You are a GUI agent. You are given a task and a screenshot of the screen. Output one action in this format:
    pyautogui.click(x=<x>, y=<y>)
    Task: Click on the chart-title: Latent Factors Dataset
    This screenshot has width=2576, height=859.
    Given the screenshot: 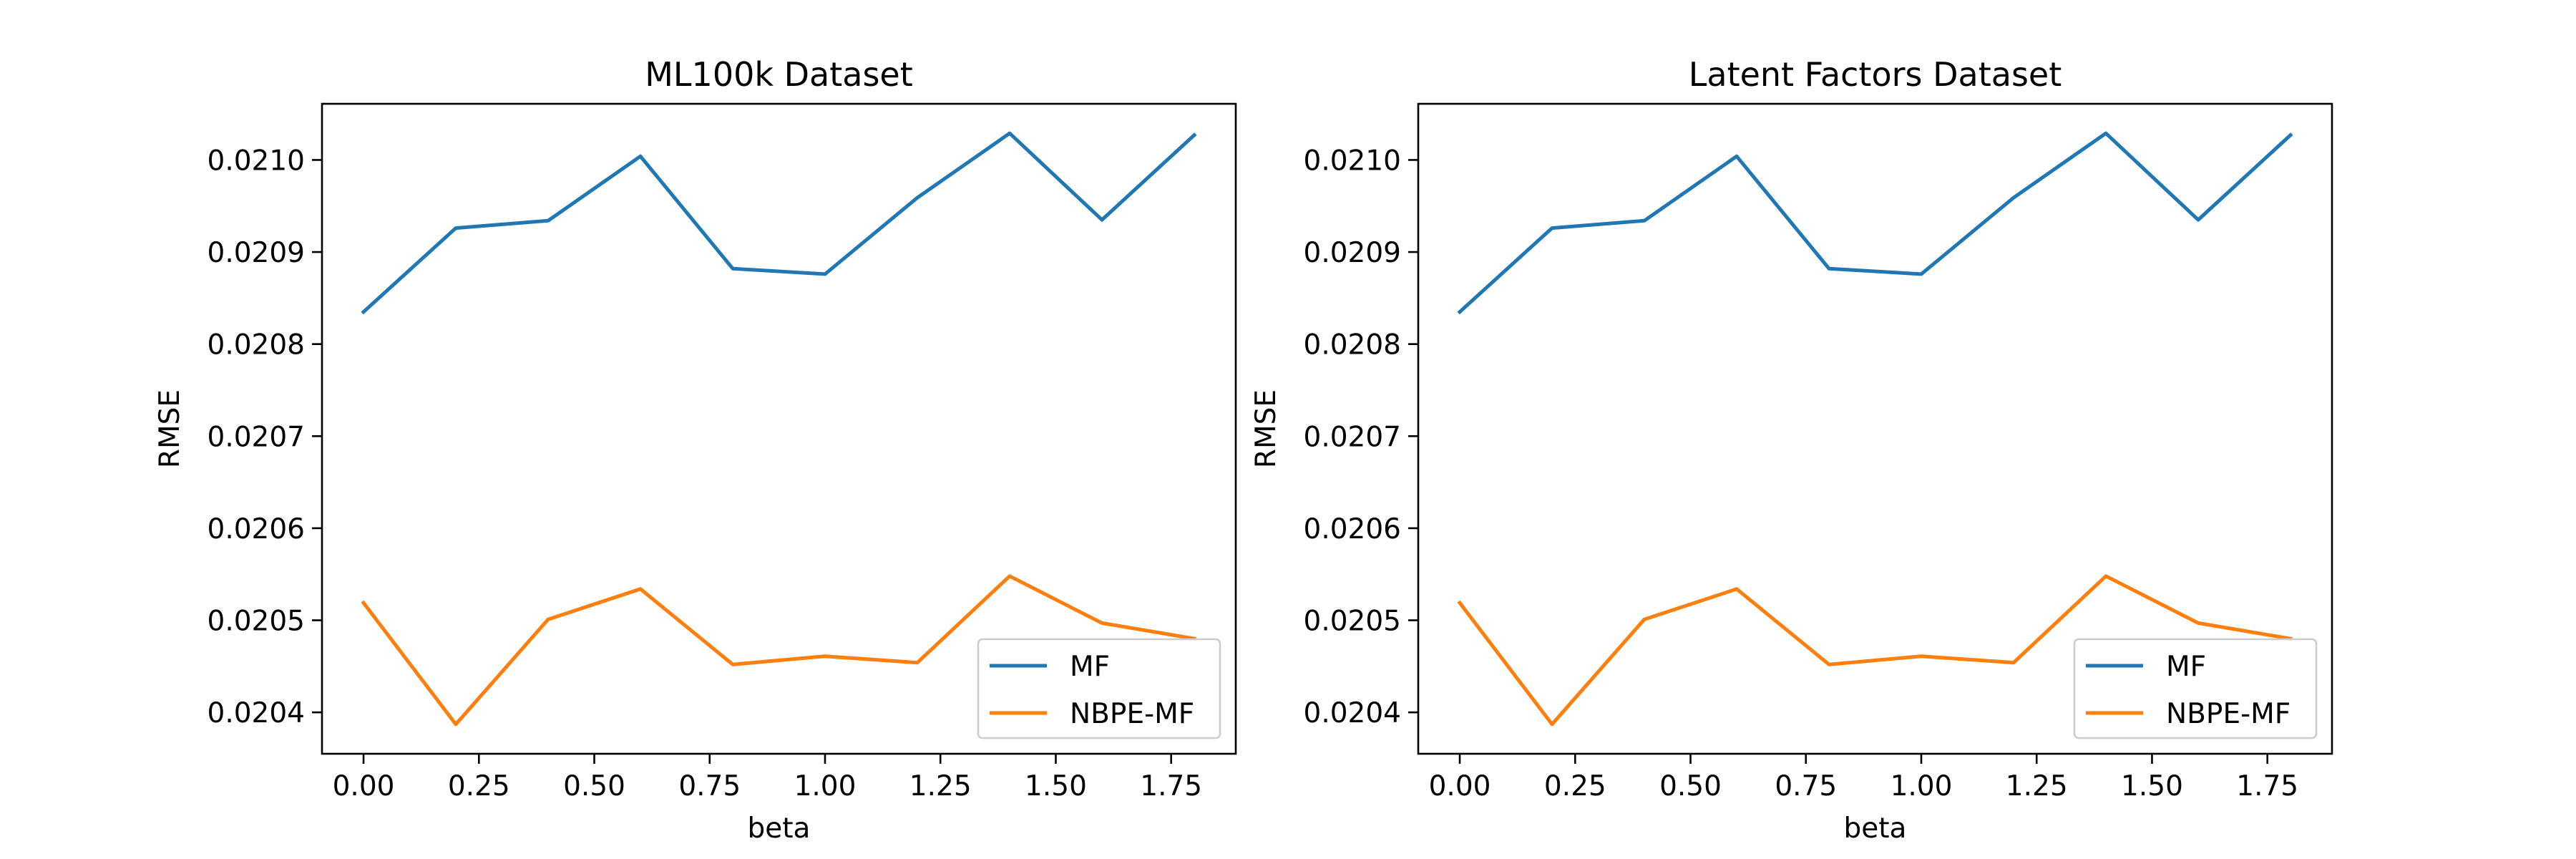 What is the action you would take?
    pyautogui.click(x=1875, y=74)
    